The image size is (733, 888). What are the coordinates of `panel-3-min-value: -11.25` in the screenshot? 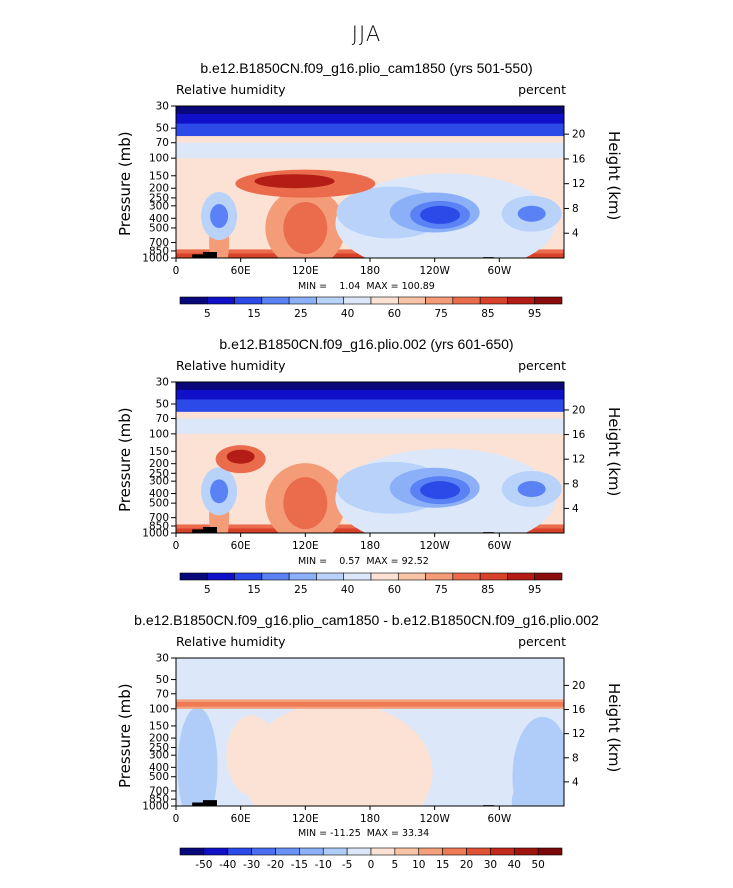 It's located at (345, 833).